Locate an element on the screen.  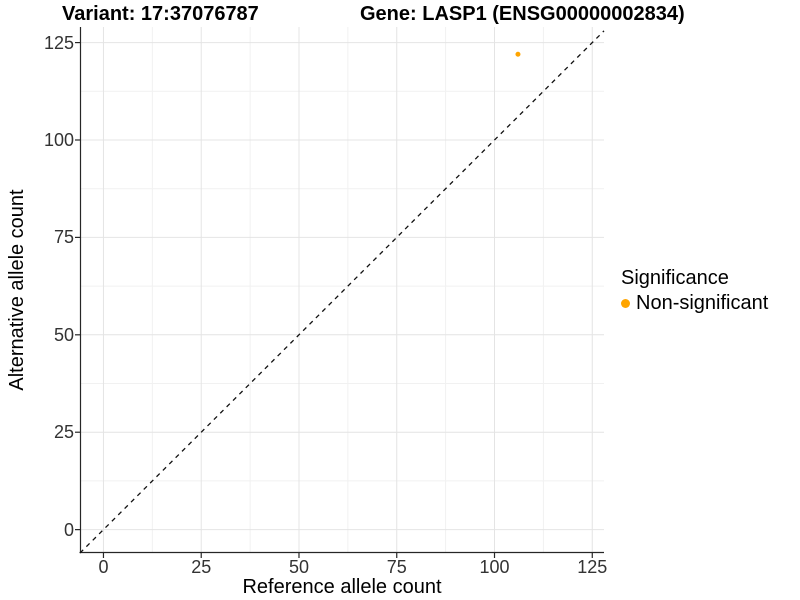
x-tick-label: 50 is located at coordinates (298, 567).